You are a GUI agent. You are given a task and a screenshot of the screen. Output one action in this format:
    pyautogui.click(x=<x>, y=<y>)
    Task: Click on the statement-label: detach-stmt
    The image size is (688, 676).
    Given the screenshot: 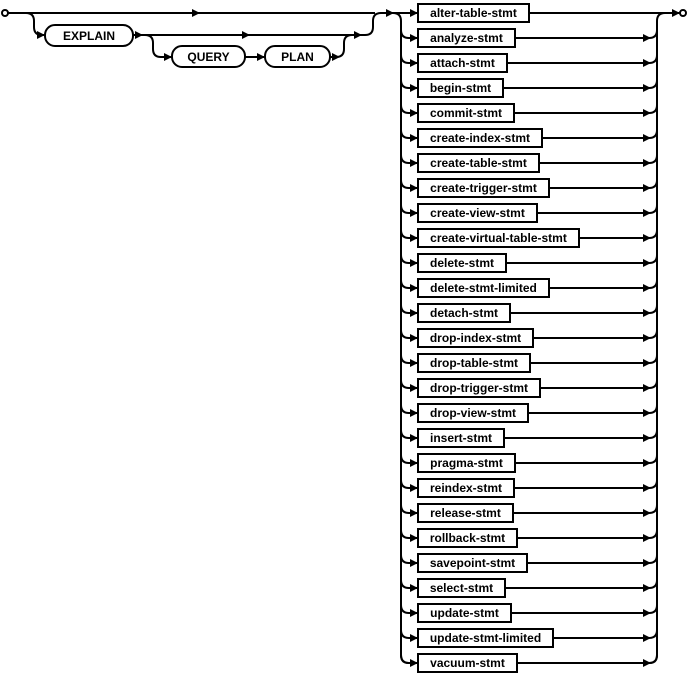 What is the action you would take?
    pyautogui.click(x=464, y=313)
    